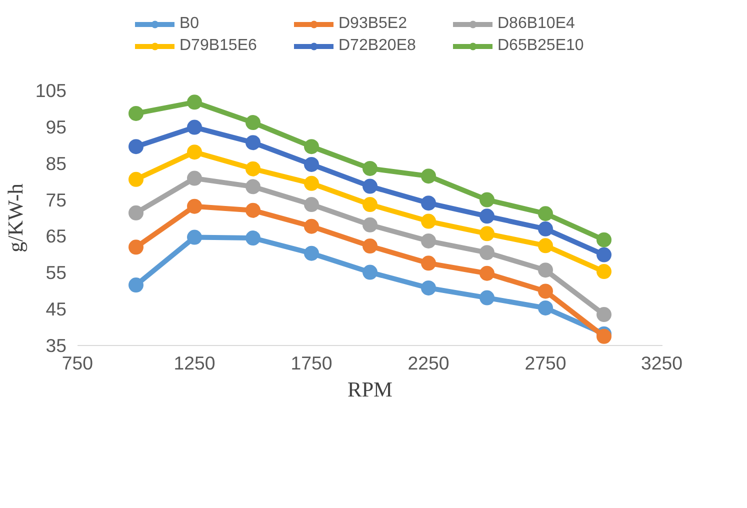 The height and width of the screenshot is (508, 747). Describe the element at coordinates (219, 46) in the screenshot. I see `legend-label: D79B15E6` at that location.